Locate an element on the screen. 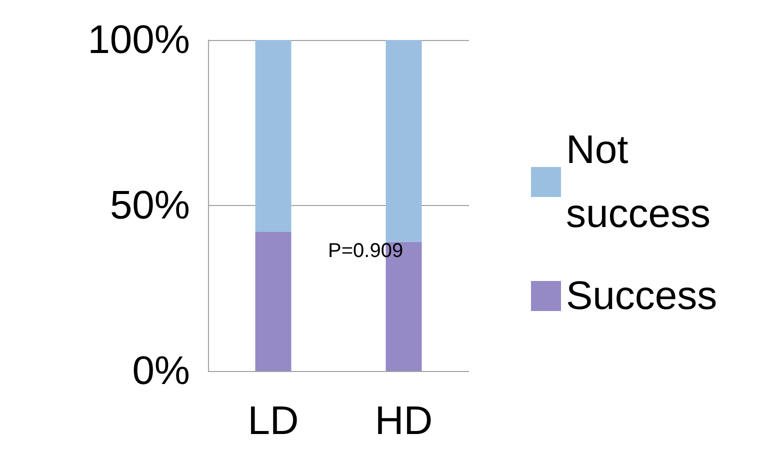 The height and width of the screenshot is (471, 765). legend-label: Success is located at coordinates (642, 296).